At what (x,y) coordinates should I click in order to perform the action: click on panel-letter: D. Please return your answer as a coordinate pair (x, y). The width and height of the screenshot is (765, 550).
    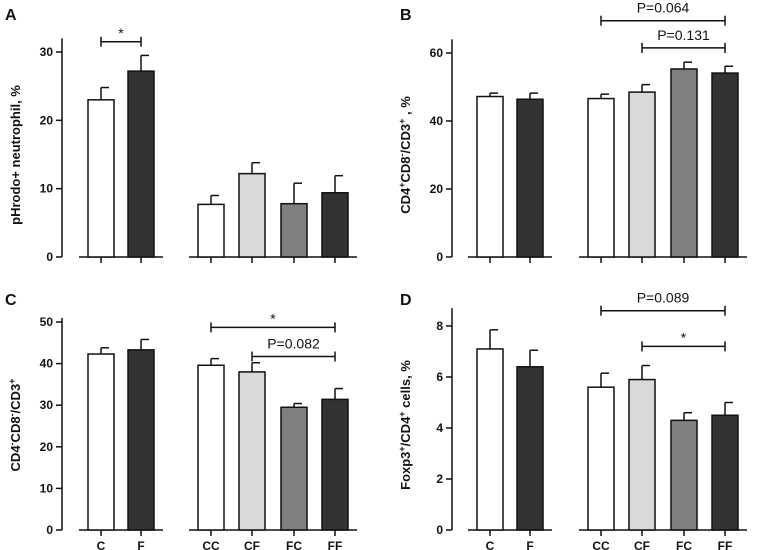
    Looking at the image, I should click on (406, 300).